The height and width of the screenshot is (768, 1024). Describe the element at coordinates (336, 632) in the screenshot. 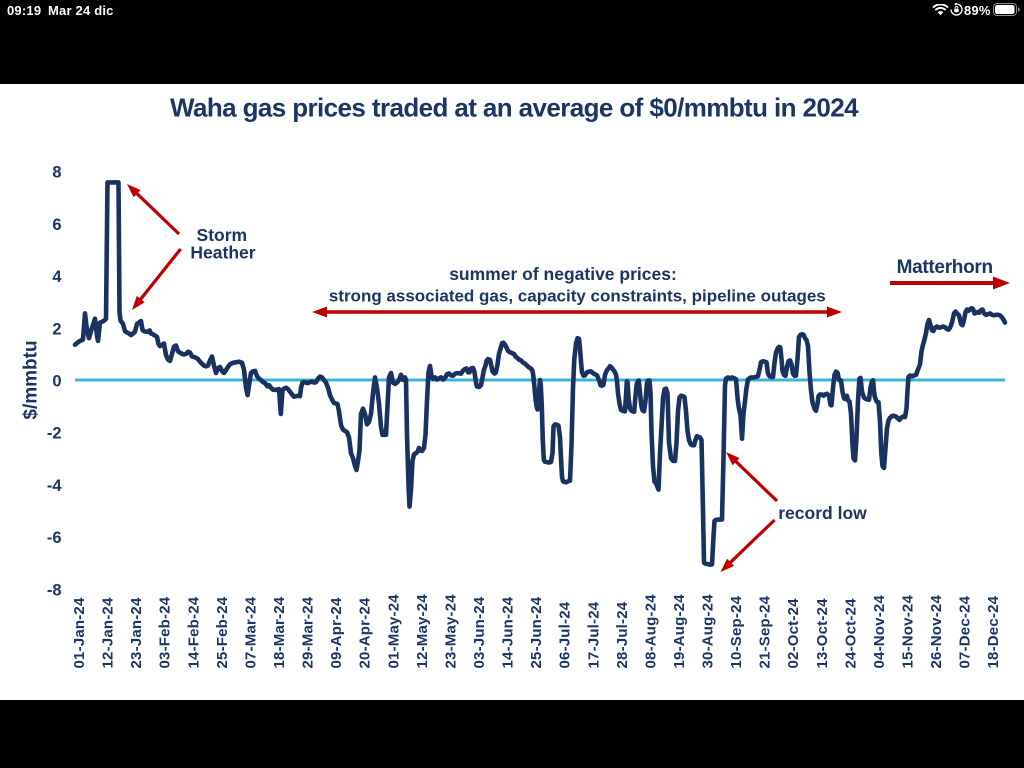

I see `svg-text: 09-Apr-24` at that location.